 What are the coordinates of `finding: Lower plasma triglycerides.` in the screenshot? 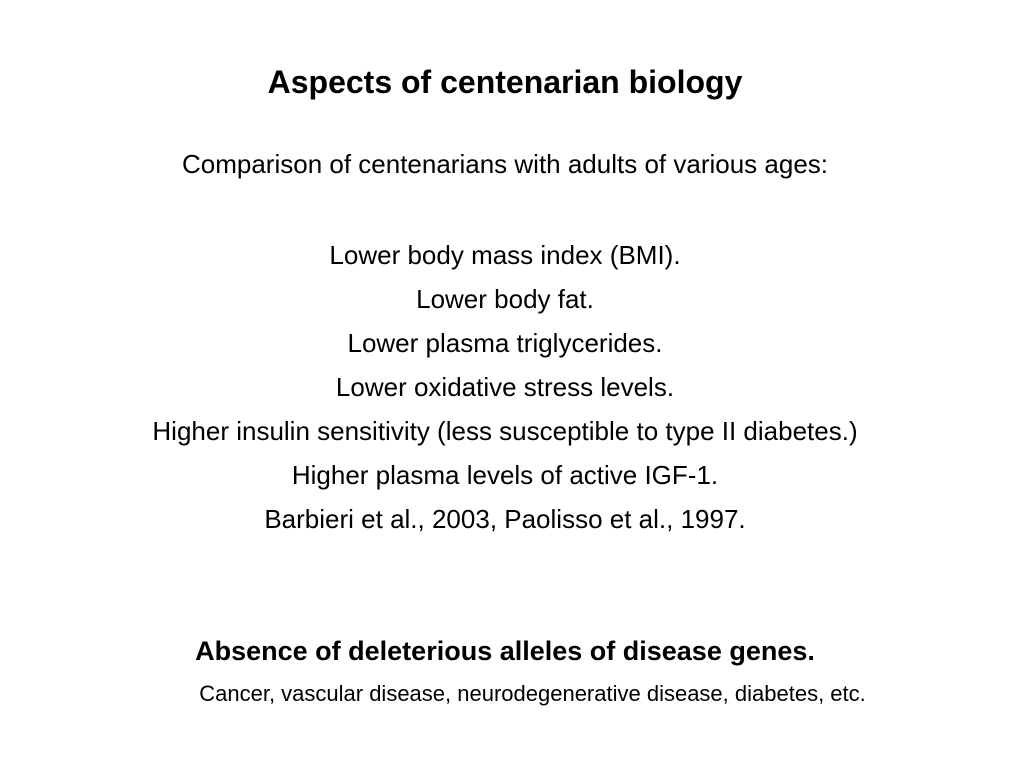 It's located at (505, 343).